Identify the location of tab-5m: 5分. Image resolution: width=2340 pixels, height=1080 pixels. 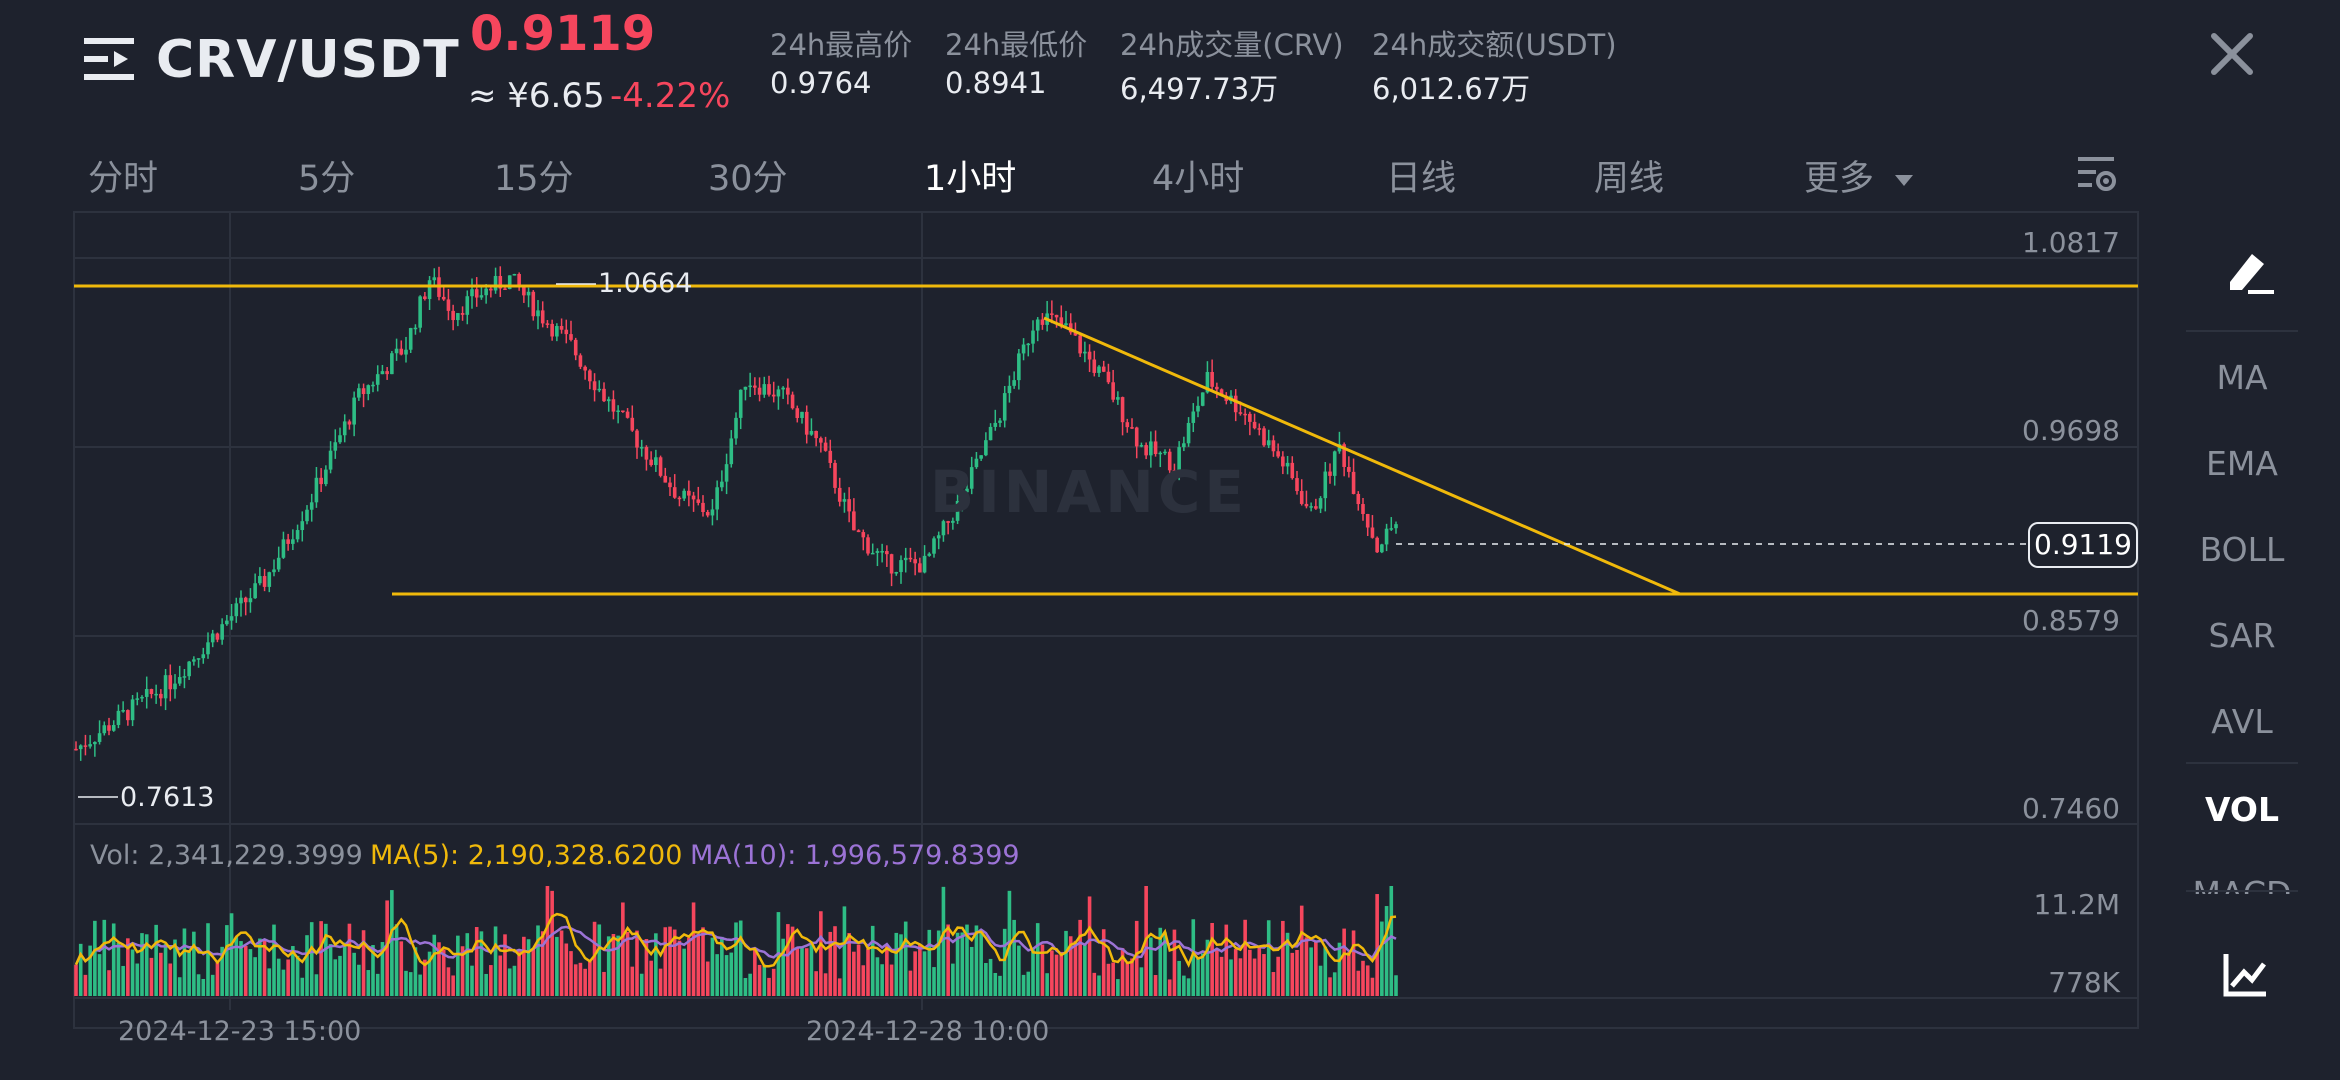
(327, 179).